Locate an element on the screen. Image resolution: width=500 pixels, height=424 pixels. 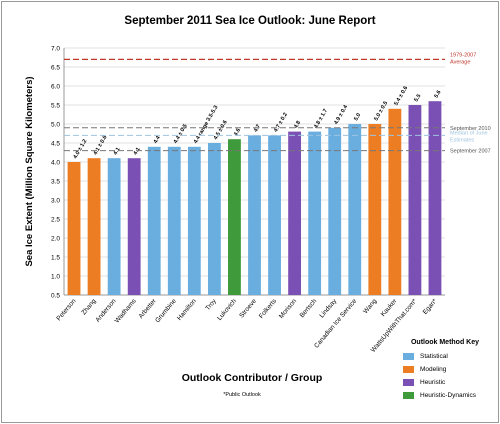
x-tick-label: Arbetter is located at coordinates (148, 308).